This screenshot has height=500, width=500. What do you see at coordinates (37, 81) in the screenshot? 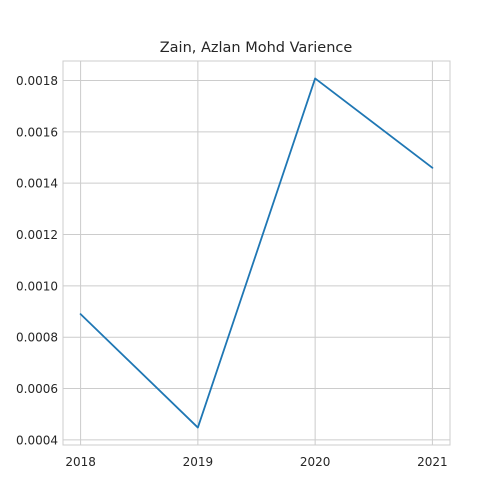
I see `y-tick-label: 0.0018` at bounding box center [37, 81].